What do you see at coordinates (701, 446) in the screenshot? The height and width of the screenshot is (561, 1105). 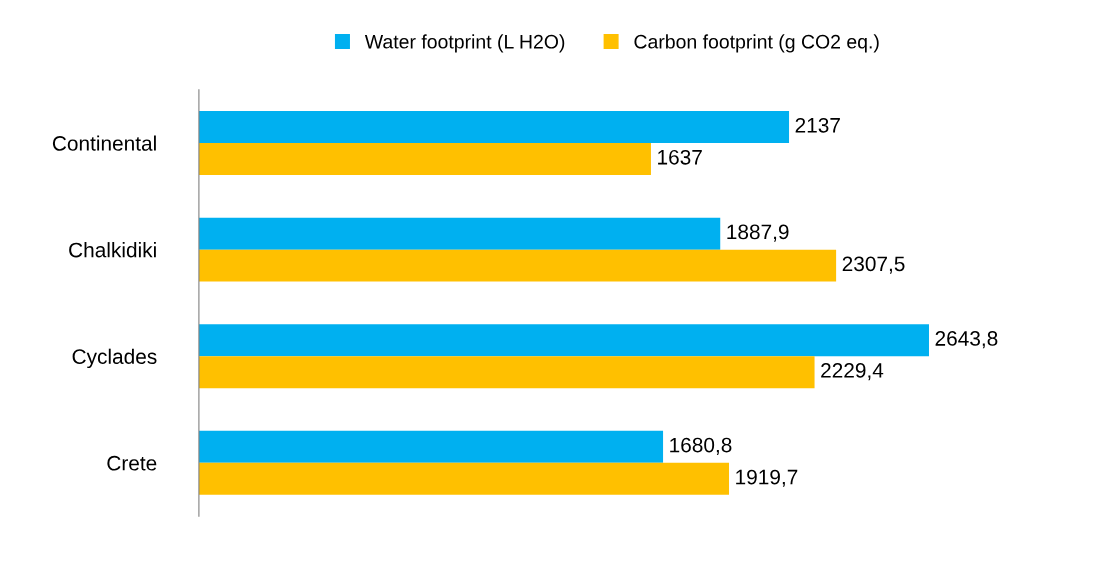 I see `data-label: 1680,8` at bounding box center [701, 446].